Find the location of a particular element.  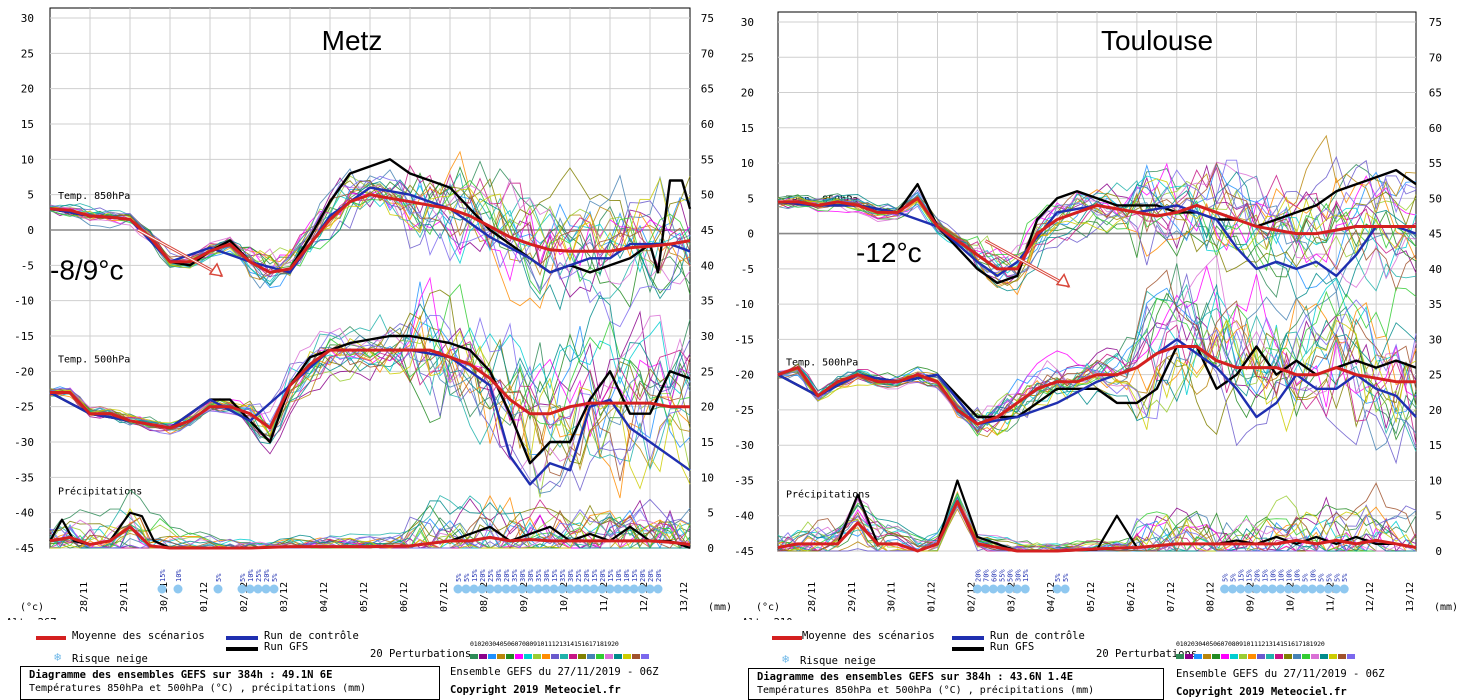

x-tick-label: 08/12 is located at coordinates (1211, 597).